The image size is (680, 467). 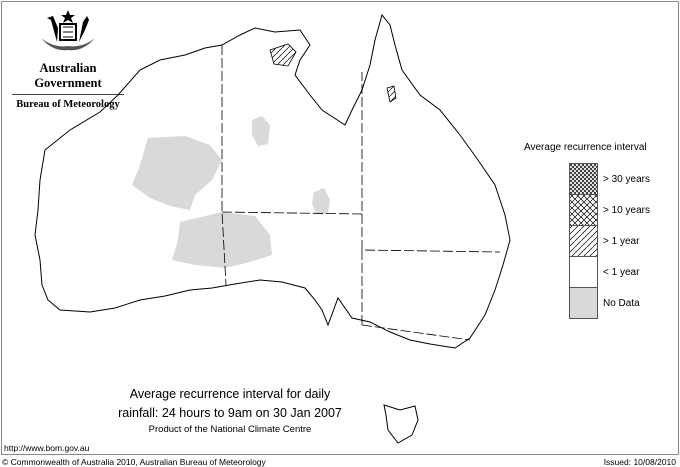 I want to click on coat-of-arms-icon, so click(x=68, y=30).